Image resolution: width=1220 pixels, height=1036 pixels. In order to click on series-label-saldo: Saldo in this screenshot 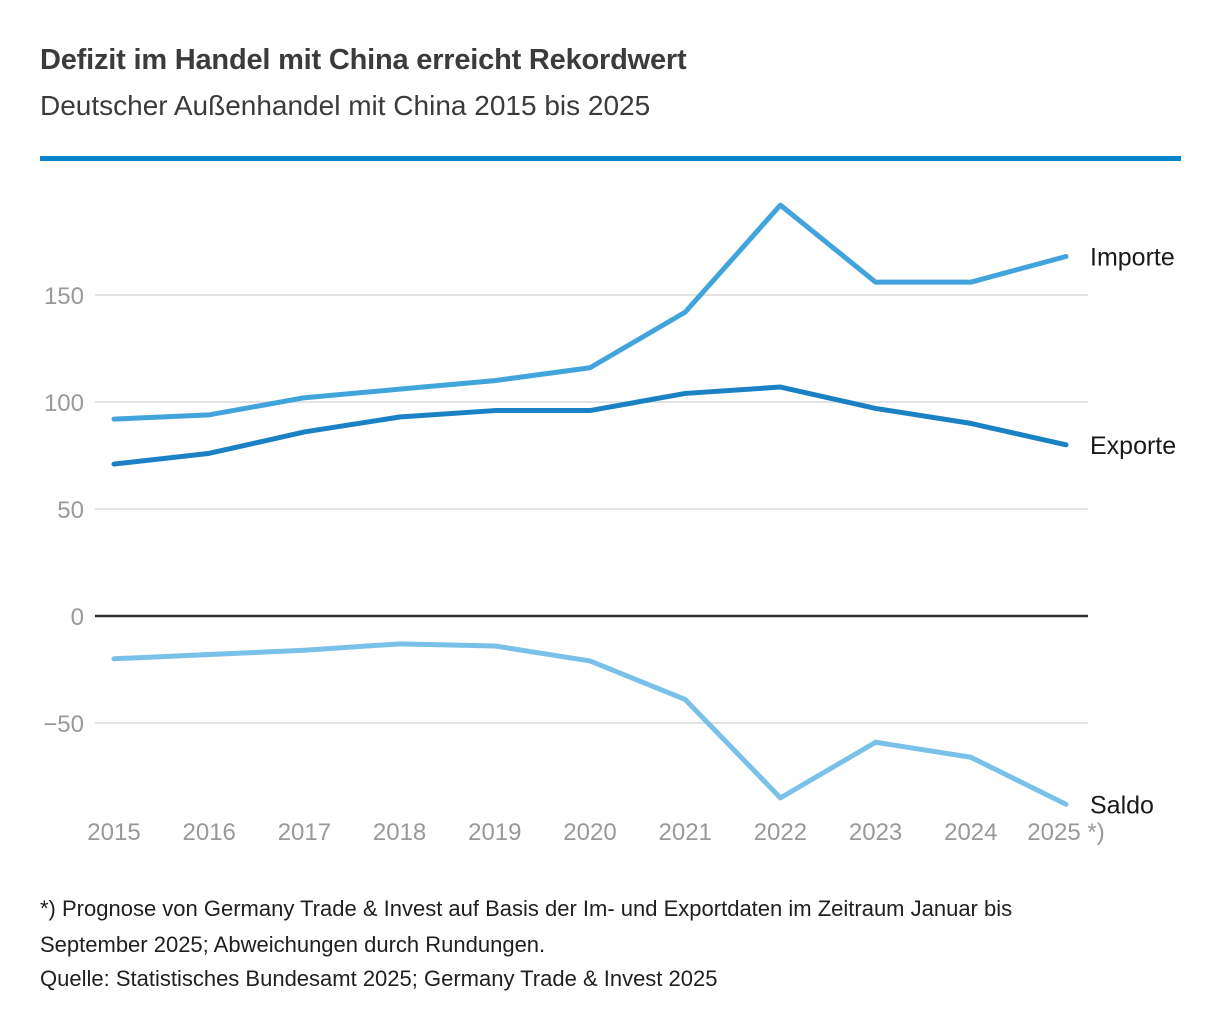, I will do `click(1122, 805)`.